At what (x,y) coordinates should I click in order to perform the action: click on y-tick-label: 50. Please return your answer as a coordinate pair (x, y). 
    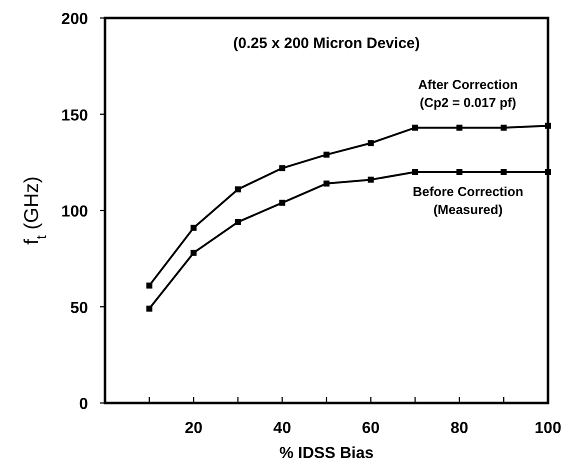
    Looking at the image, I should click on (79, 308).